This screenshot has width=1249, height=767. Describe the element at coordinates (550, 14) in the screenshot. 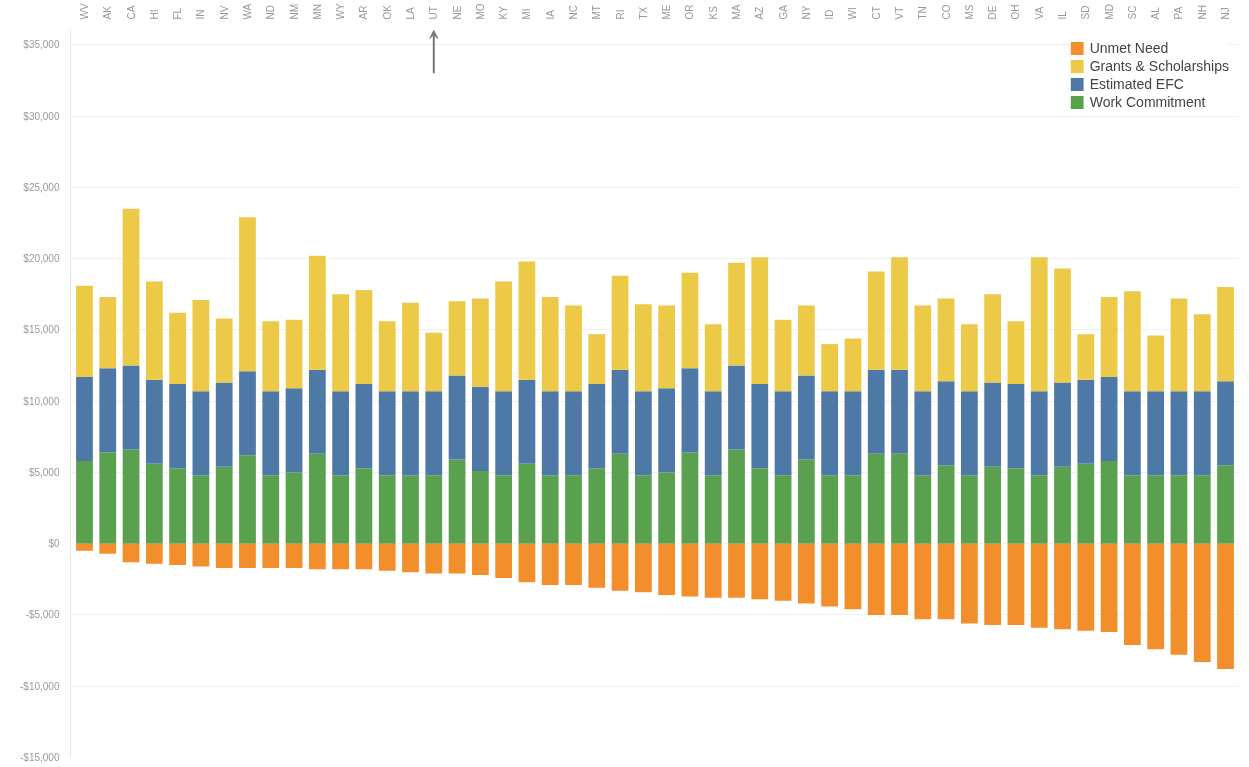

I see `x-tick-label: IA` at that location.